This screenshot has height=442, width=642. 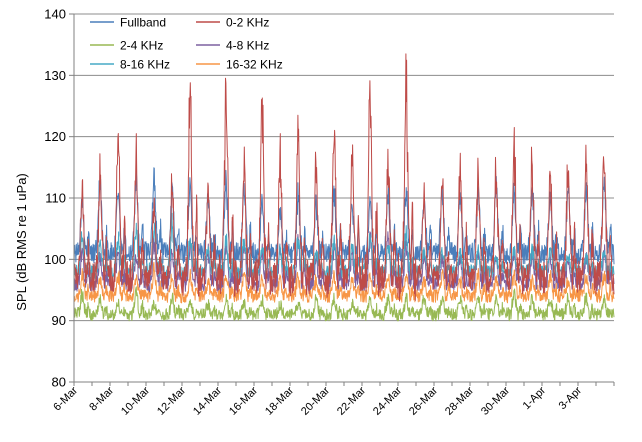 I want to click on legend-item: 0-2 KHz, so click(x=232, y=23).